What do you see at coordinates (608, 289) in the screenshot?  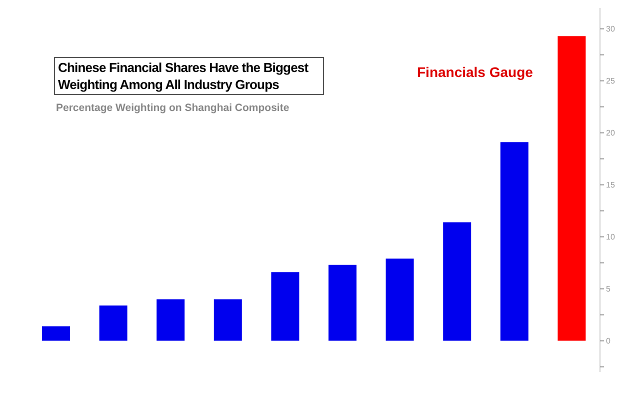 I see `y-tick-label: 5` at bounding box center [608, 289].